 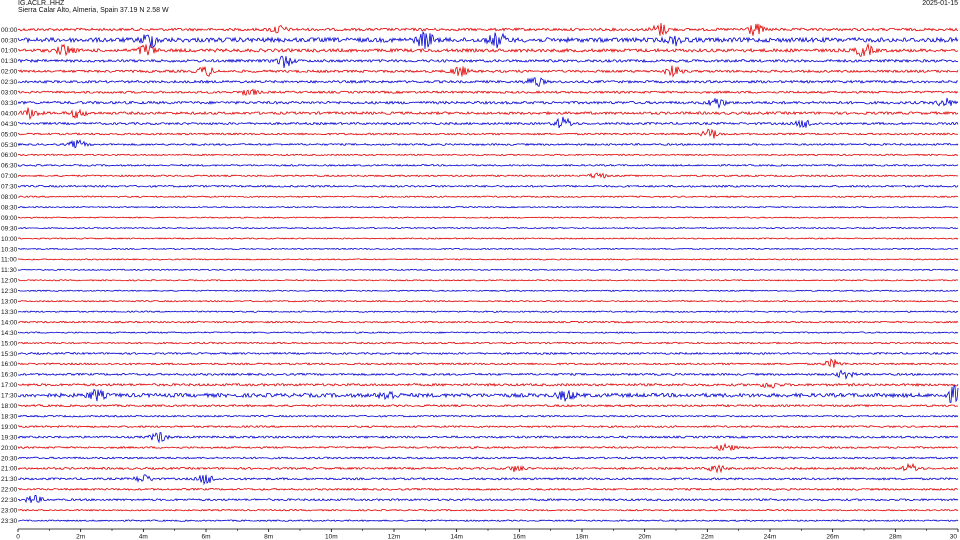 What do you see at coordinates (9, 511) in the screenshot?
I see `row-label: 23:00` at bounding box center [9, 511].